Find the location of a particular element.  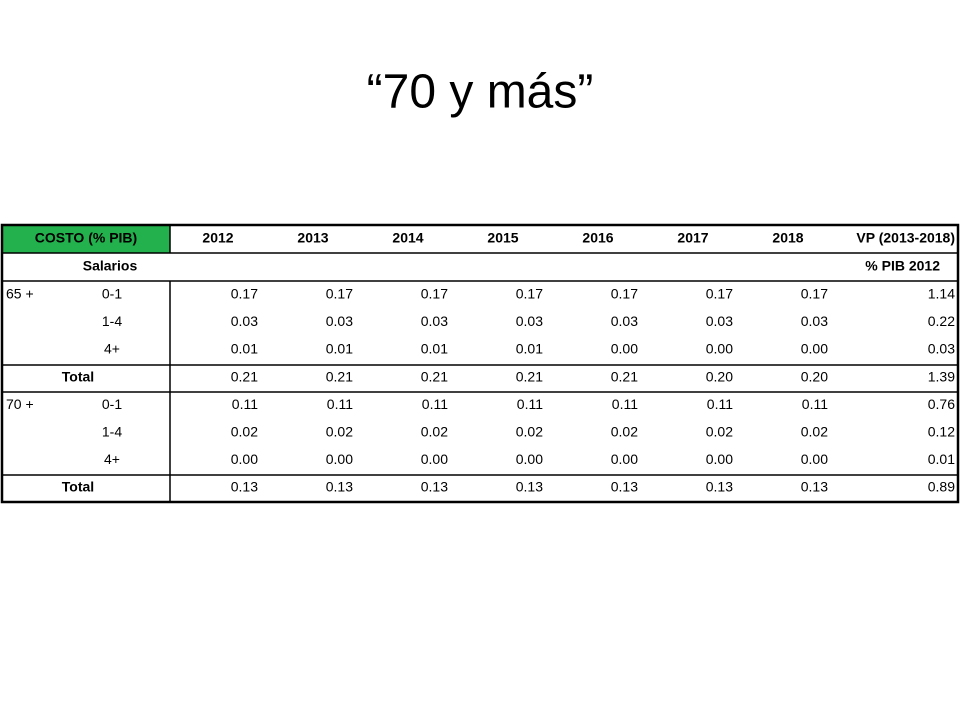

header-cell: COSTO (% PIB) is located at coordinates (86, 238).